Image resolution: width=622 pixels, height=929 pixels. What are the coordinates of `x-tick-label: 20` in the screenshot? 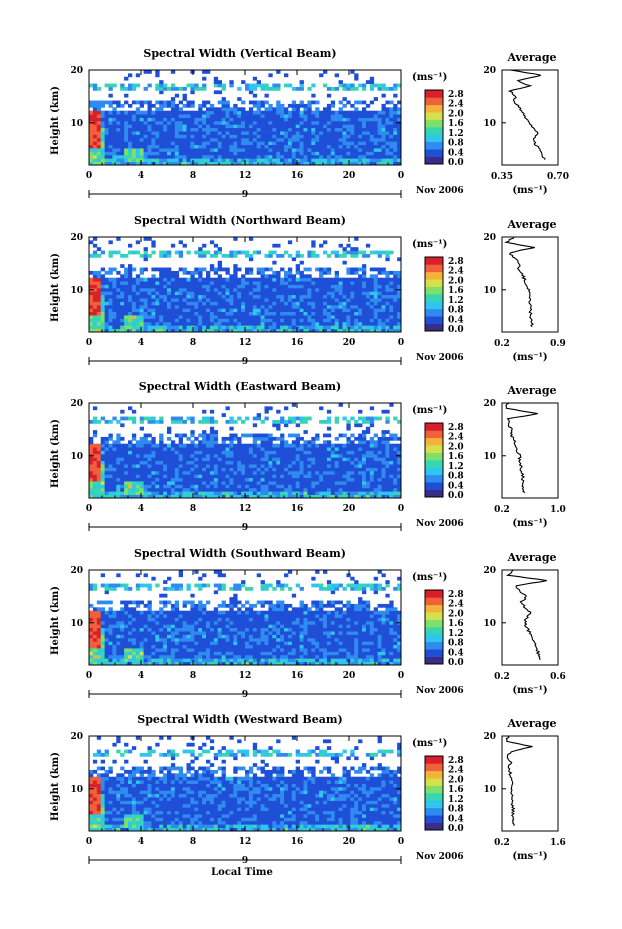 It's located at (349, 176).